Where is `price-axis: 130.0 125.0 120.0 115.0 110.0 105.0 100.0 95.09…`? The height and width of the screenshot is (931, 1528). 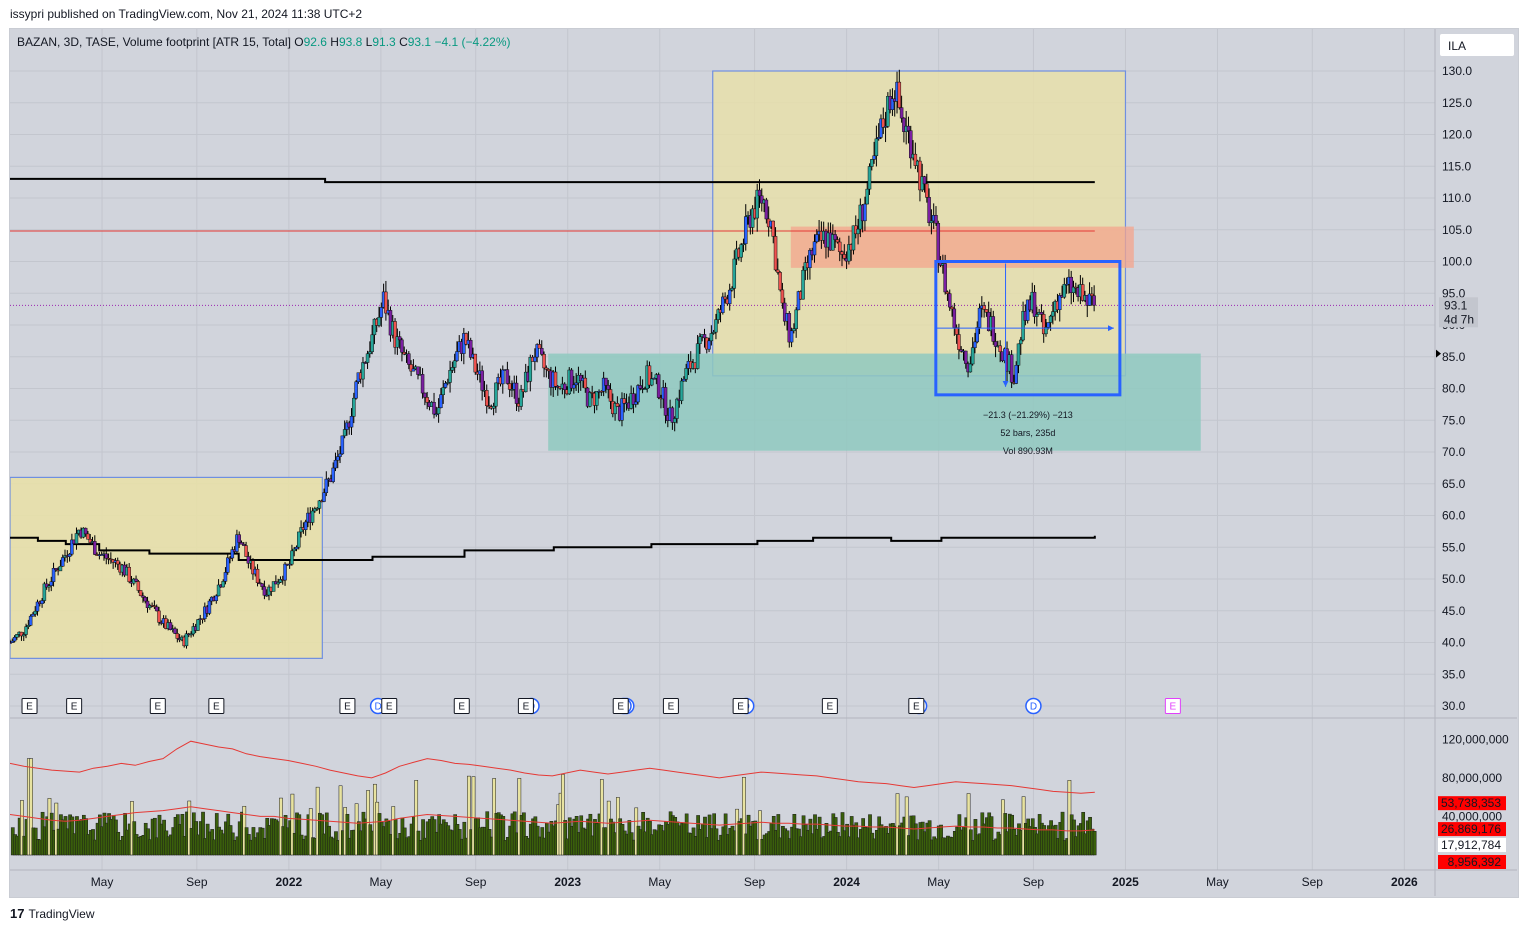 price-axis: 130.0 125.0 120.0 115.0 110.0 105.0 100.0 95.09… is located at coordinates (1457, 388).